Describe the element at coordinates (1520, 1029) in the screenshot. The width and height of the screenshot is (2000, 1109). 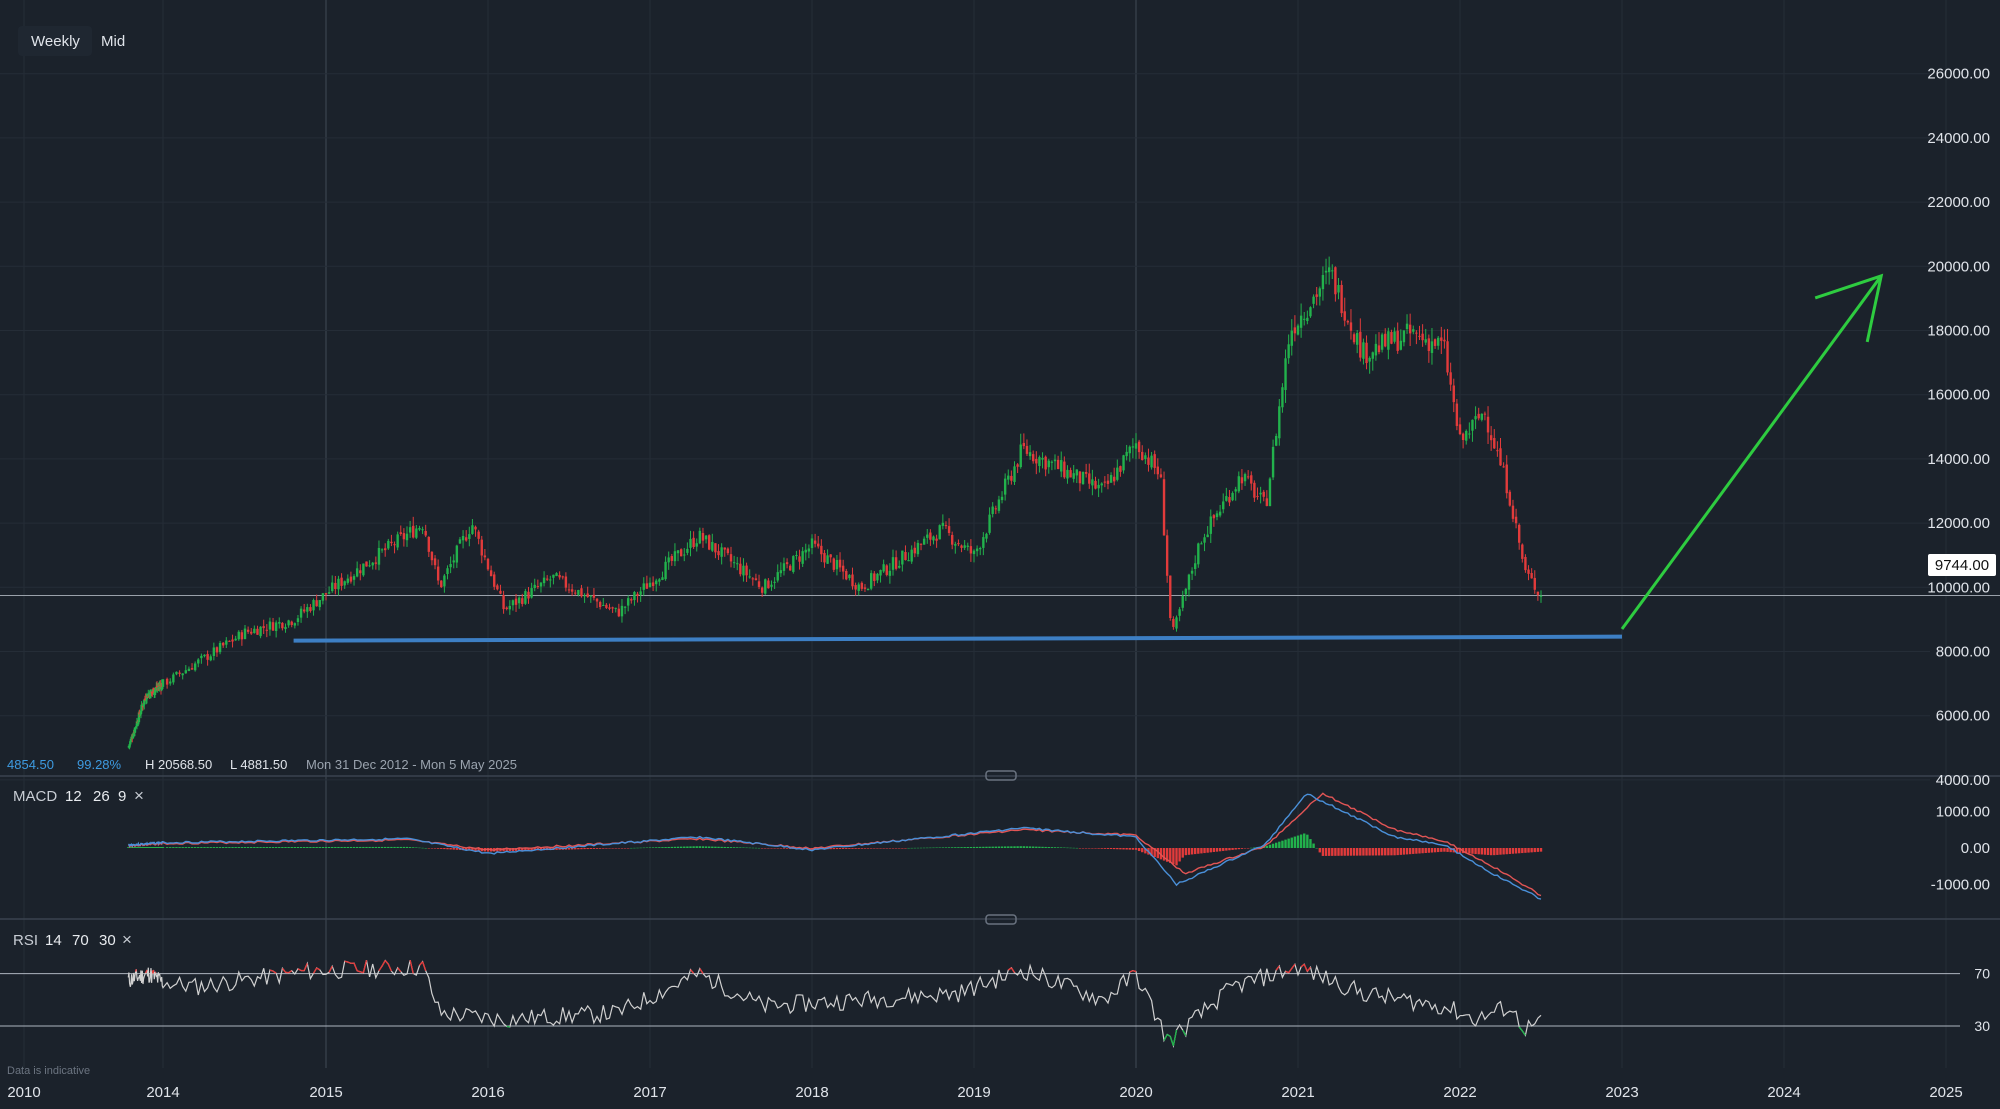
I see `rsi-oversold-segment` at that location.